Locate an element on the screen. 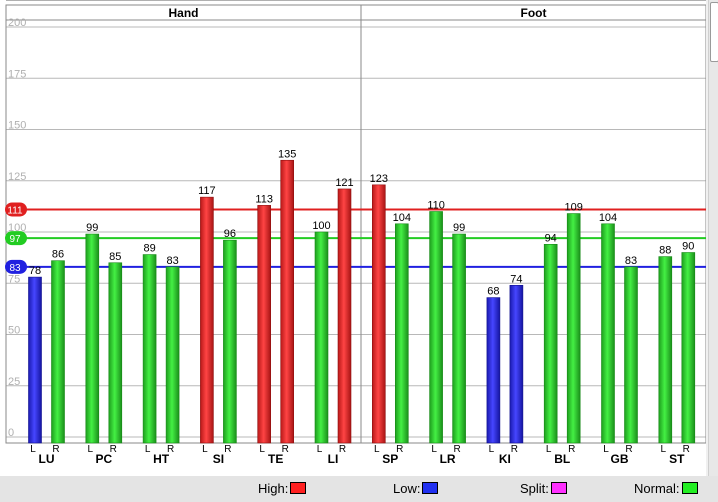 The width and height of the screenshot is (718, 502). bar-lu-l is located at coordinates (35, 360).